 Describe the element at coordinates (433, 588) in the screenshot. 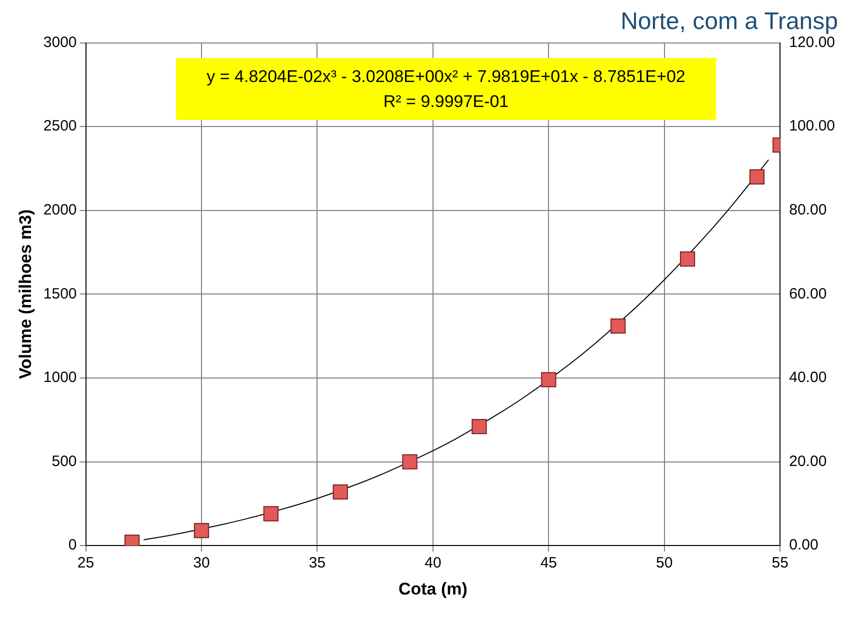

I see `x-axis-title: Cota (m)` at that location.